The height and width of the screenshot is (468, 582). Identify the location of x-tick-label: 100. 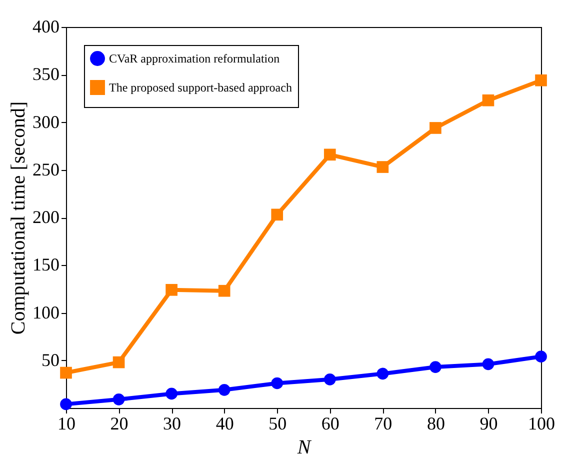
(541, 424).